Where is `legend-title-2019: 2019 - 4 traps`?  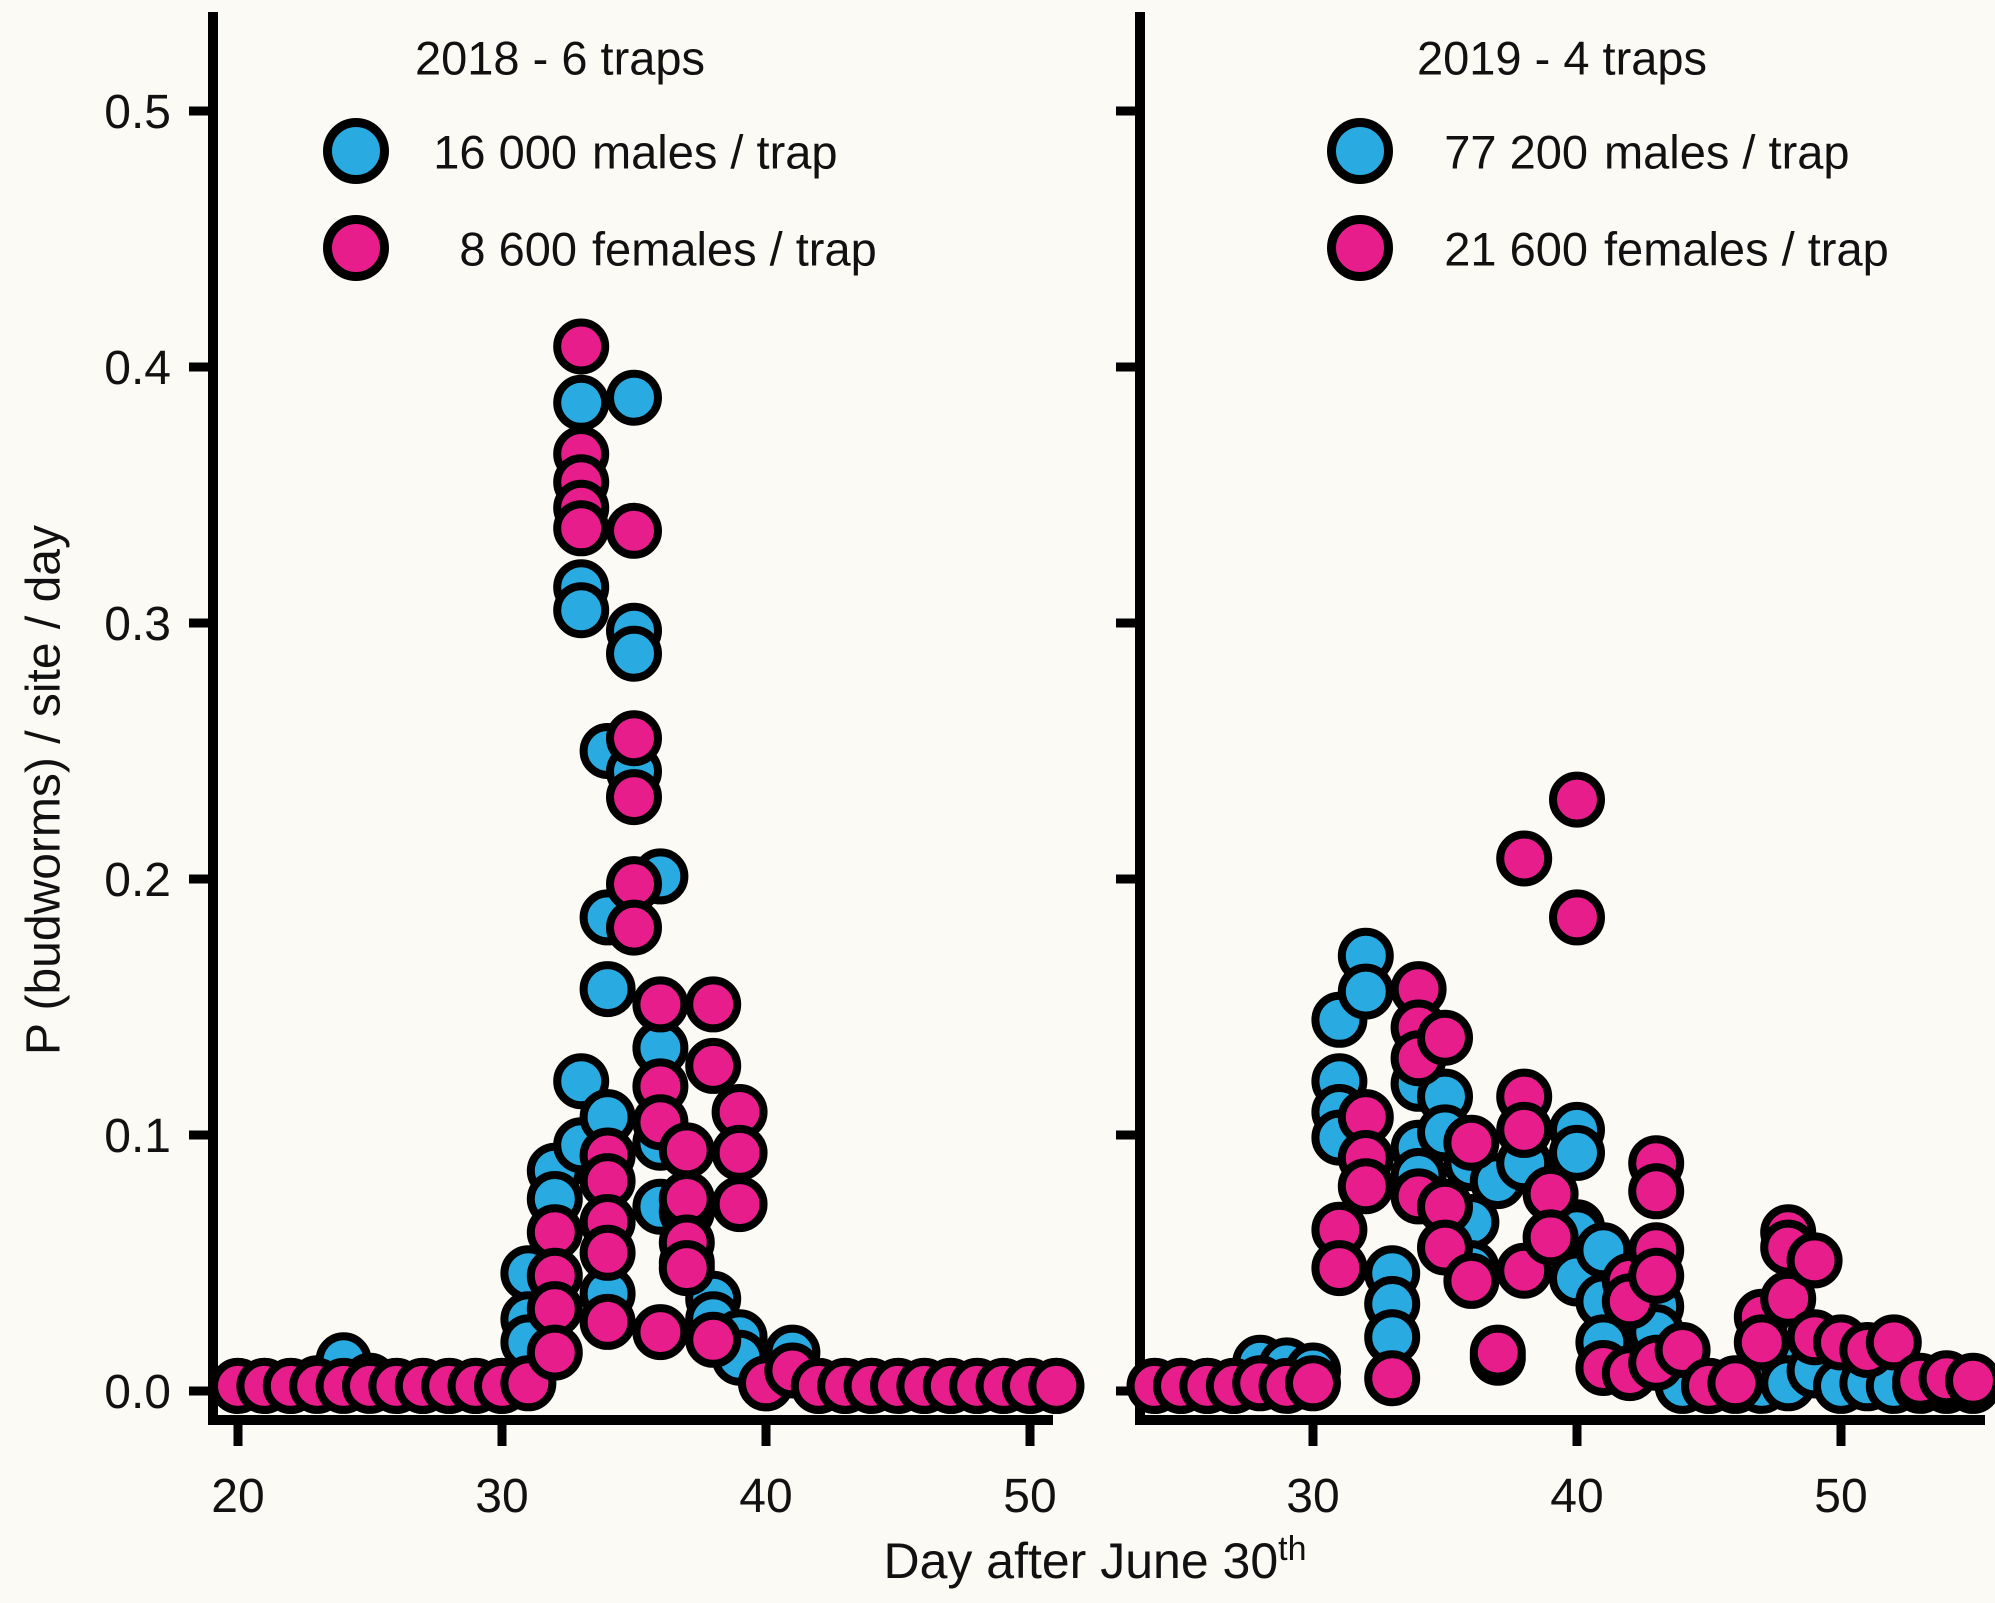 legend-title-2019: 2019 - 4 traps is located at coordinates (1562, 58).